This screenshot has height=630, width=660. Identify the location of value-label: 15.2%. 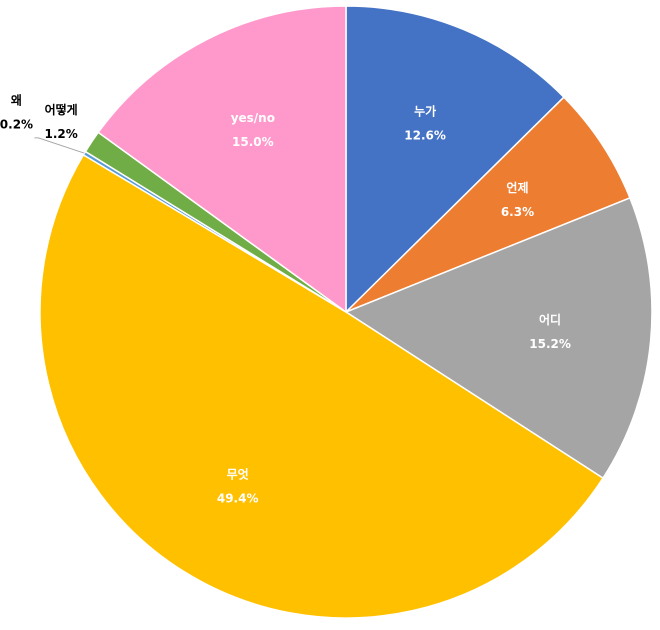
(550, 344).